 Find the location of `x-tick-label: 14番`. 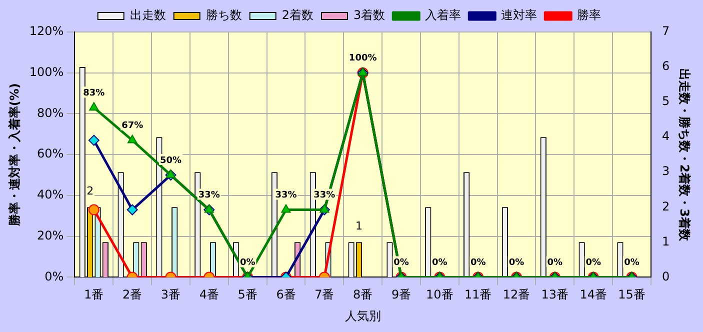

x-tick-label: 14番 is located at coordinates (593, 295).